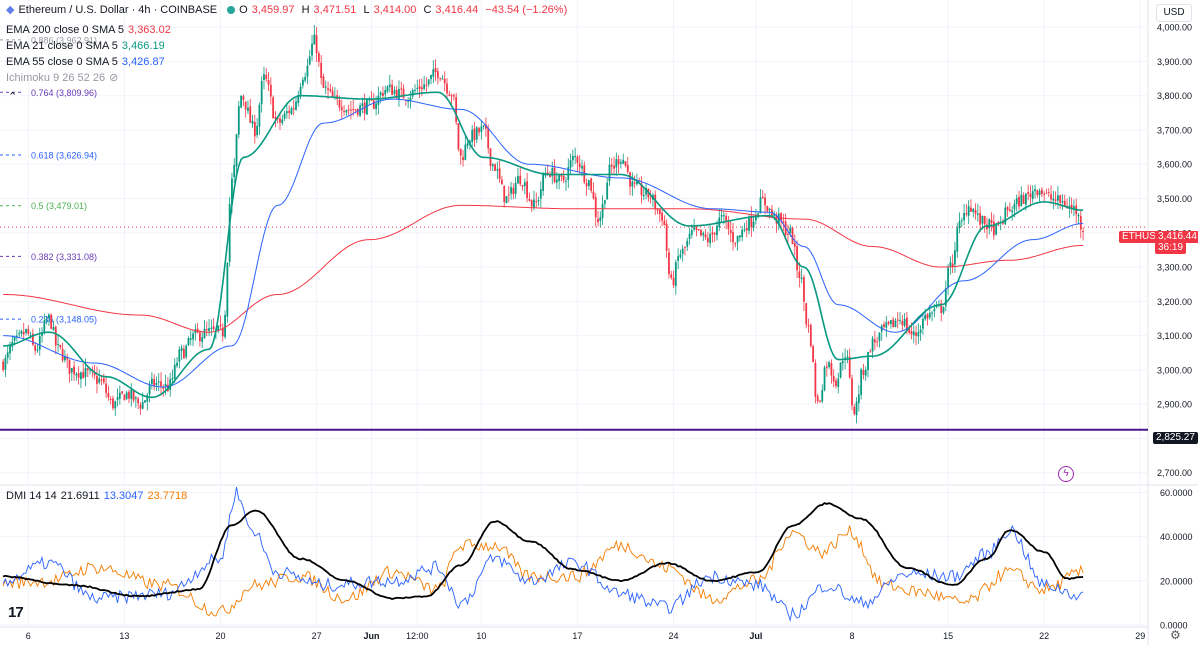 The height and width of the screenshot is (645, 1198). Describe the element at coordinates (1174, 28) in the screenshot. I see `price-tick-label: 4,000.00` at that location.